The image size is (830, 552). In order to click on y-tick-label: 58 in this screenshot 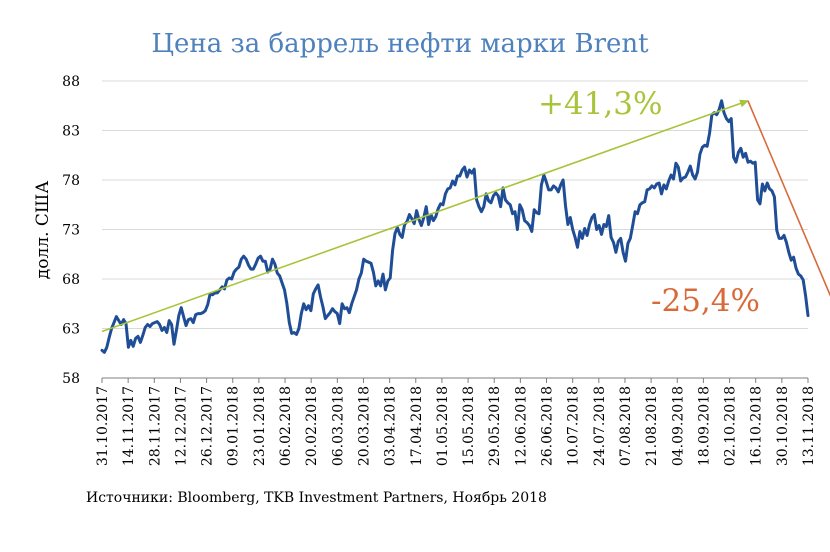, I will do `click(71, 379)`.